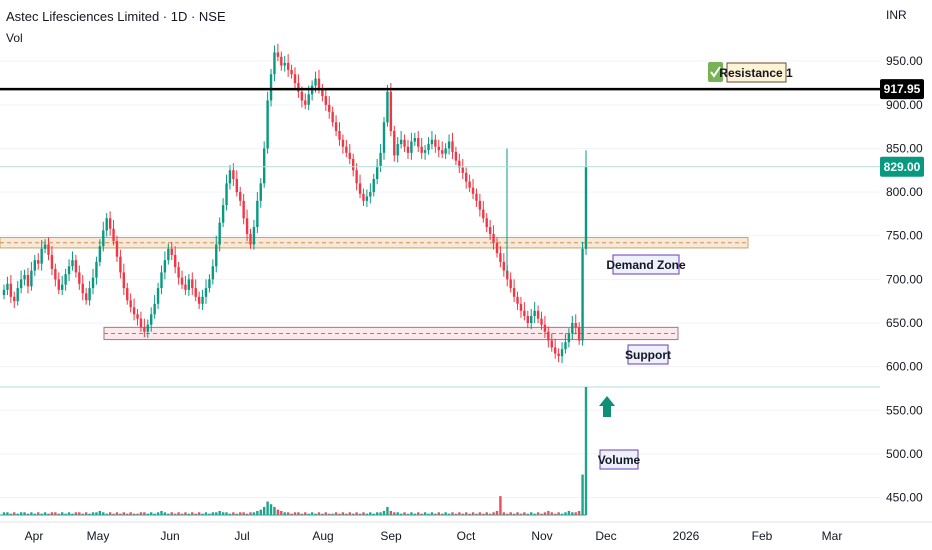 Image resolution: width=932 pixels, height=550 pixels. I want to click on x-tick-label: Feb, so click(762, 536).